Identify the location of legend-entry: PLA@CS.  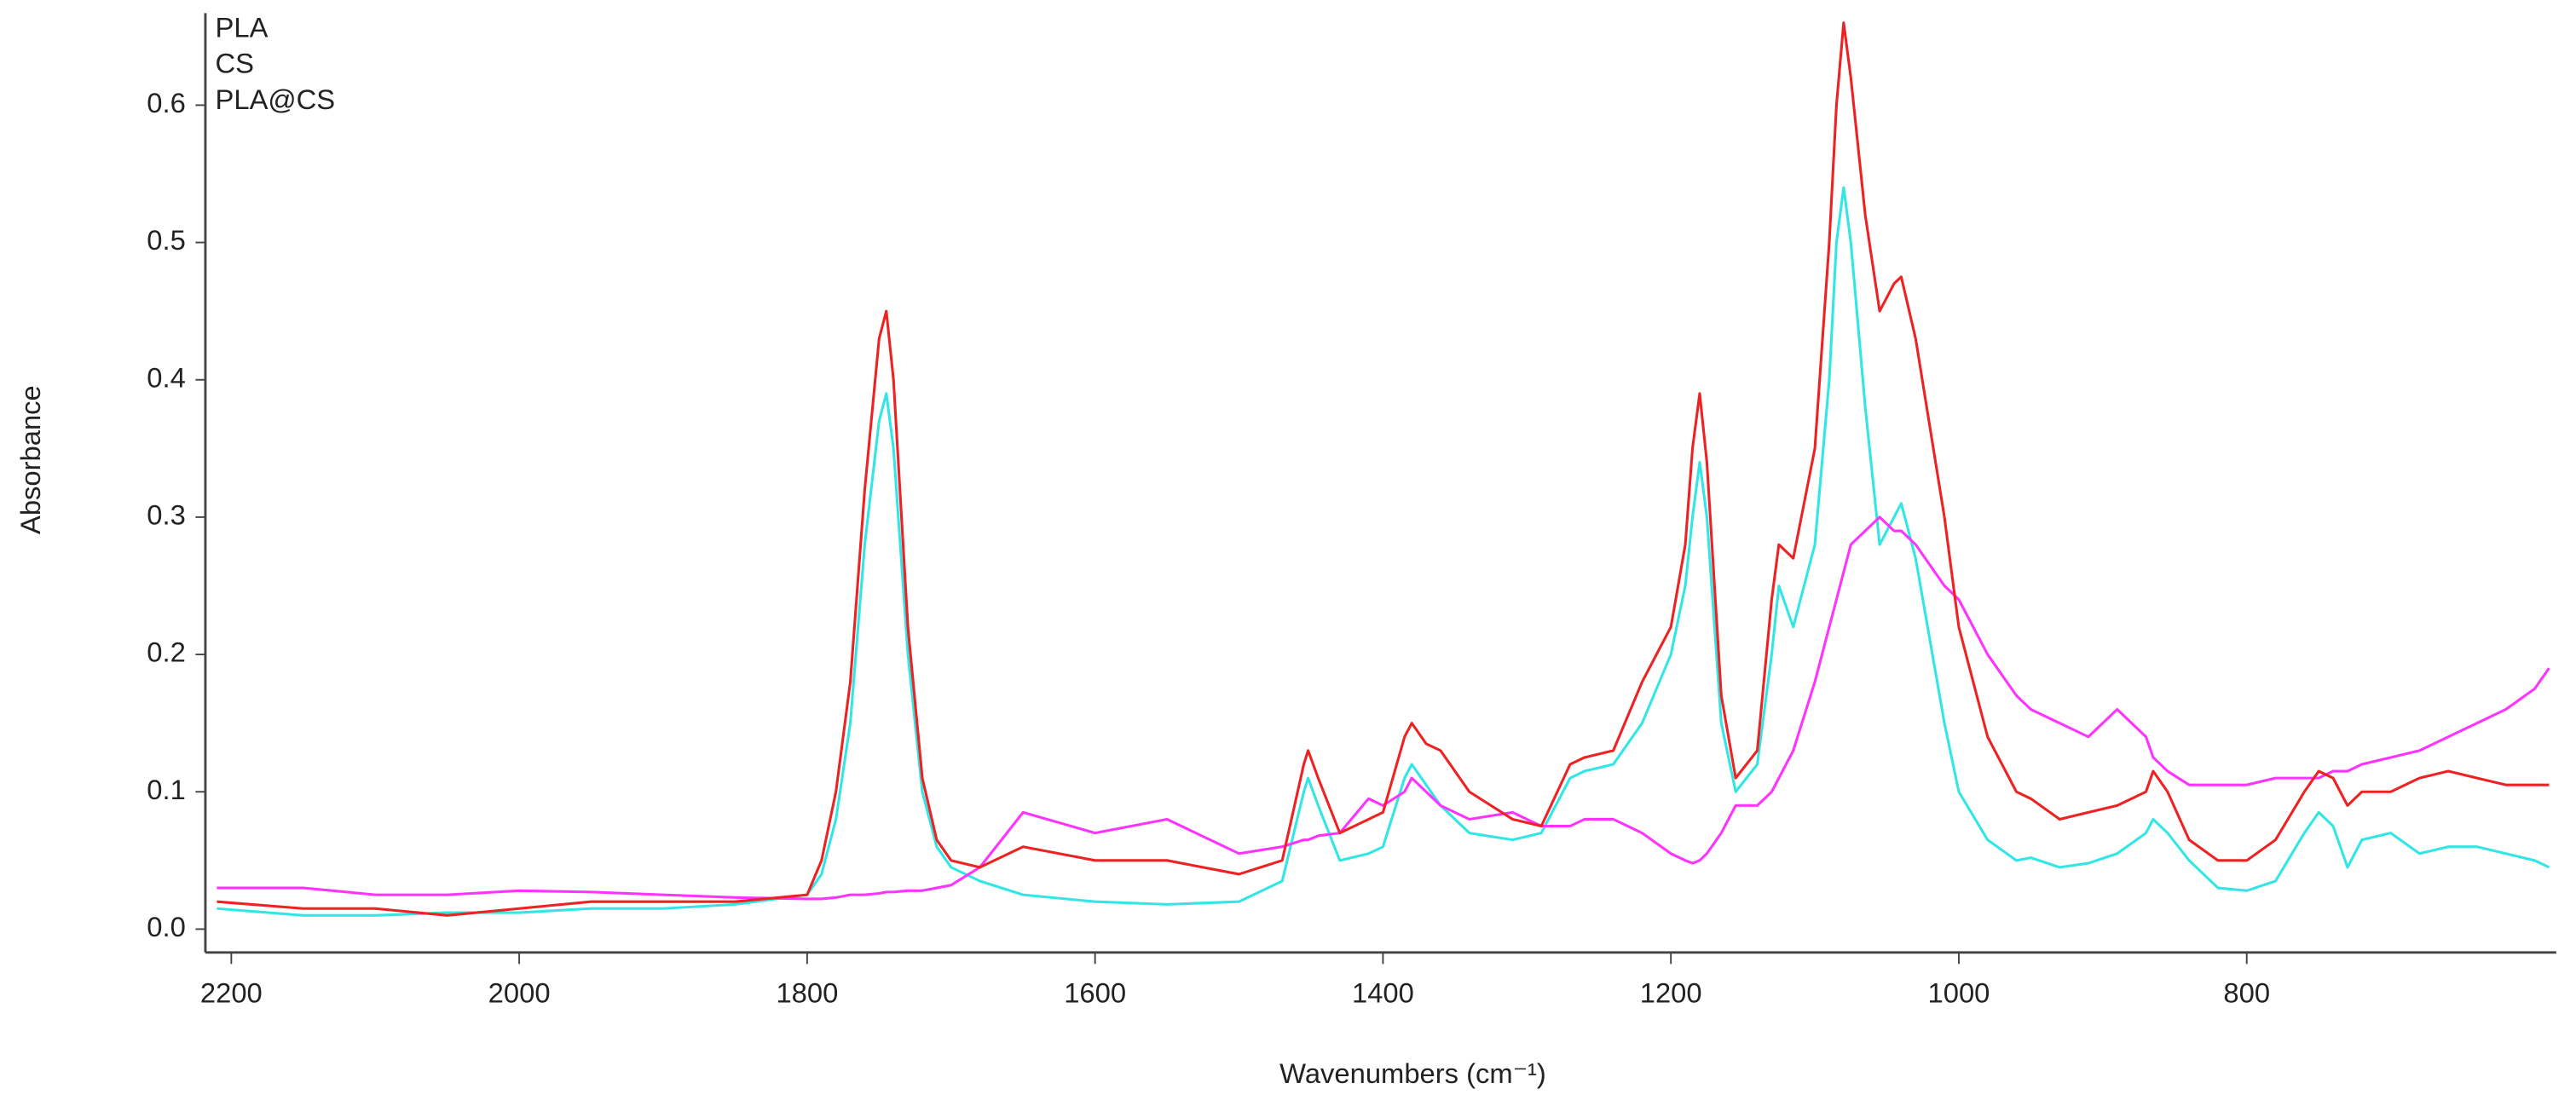
(276, 99).